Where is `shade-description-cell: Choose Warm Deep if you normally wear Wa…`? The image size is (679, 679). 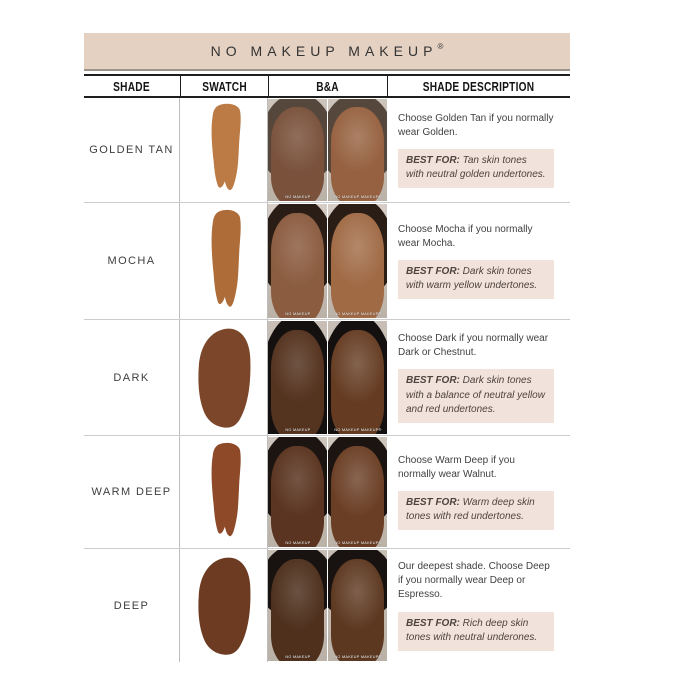 shade-description-cell: Choose Warm Deep if you normally wear Wa… is located at coordinates (478, 492).